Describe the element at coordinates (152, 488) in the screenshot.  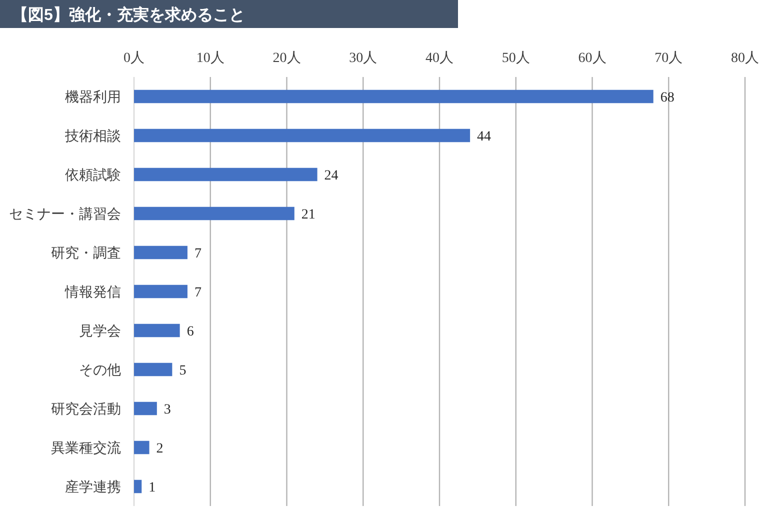
I see `data-label: 1` at that location.